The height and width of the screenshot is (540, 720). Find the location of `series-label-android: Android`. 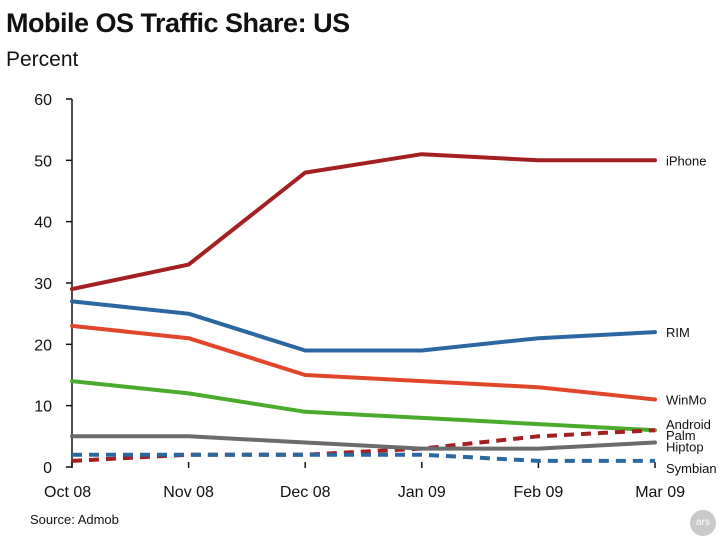

series-label-android: Android is located at coordinates (688, 424).